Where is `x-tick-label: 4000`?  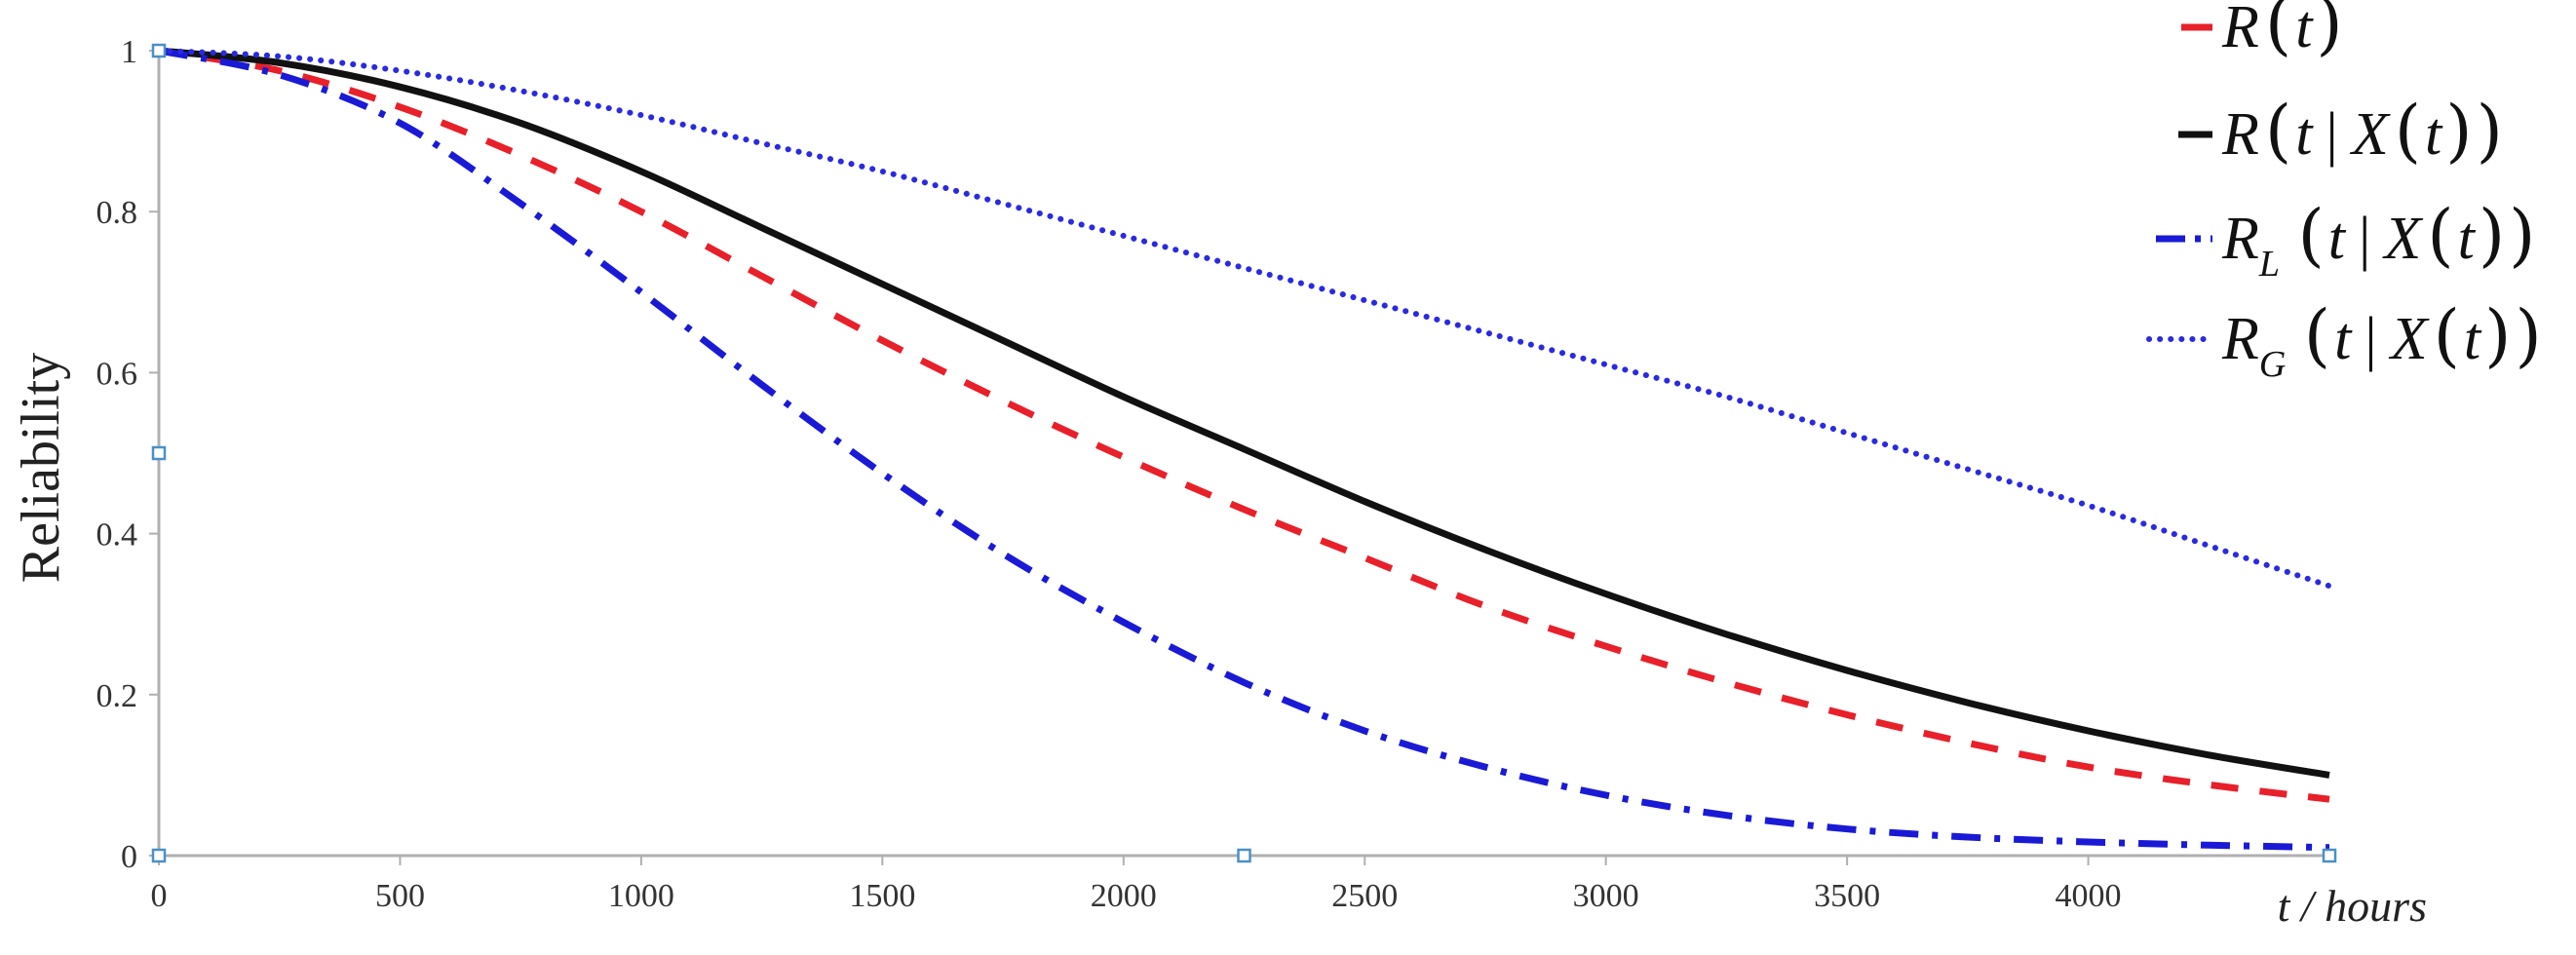
x-tick-label: 4000 is located at coordinates (2089, 896).